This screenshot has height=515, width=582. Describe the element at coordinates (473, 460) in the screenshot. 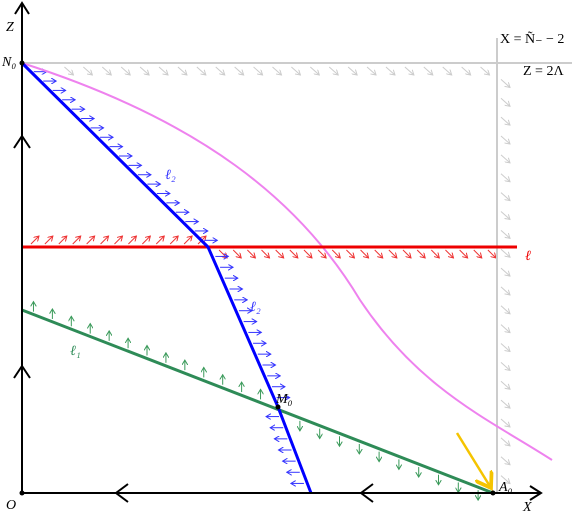

I see `yellow-arrow` at that location.